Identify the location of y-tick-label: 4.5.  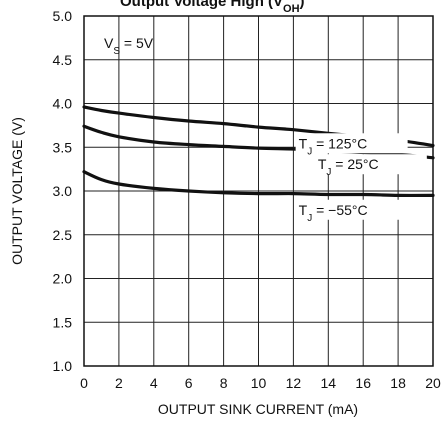
(63, 60).